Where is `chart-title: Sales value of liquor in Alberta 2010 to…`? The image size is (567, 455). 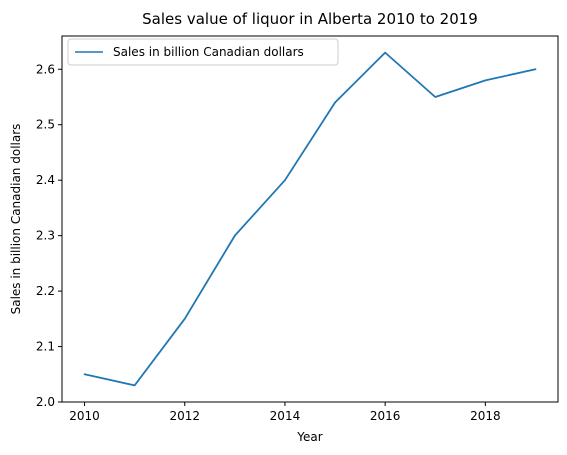
chart-title: Sales value of liquor in Alberta 2010 to… is located at coordinates (310, 19).